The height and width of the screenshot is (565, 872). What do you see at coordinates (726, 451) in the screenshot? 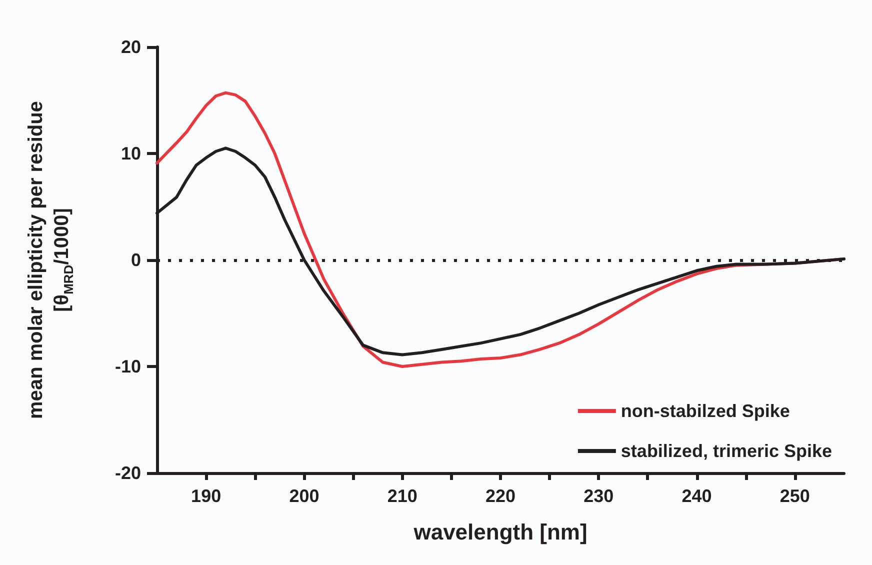
I see `legend-label: stabilized, trimeric Spike` at bounding box center [726, 451].